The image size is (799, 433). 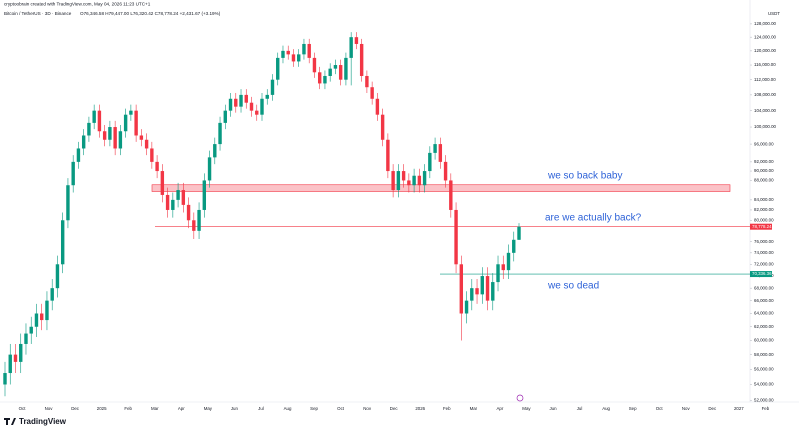 I want to click on x-tick-label: 2025, so click(x=102, y=408).